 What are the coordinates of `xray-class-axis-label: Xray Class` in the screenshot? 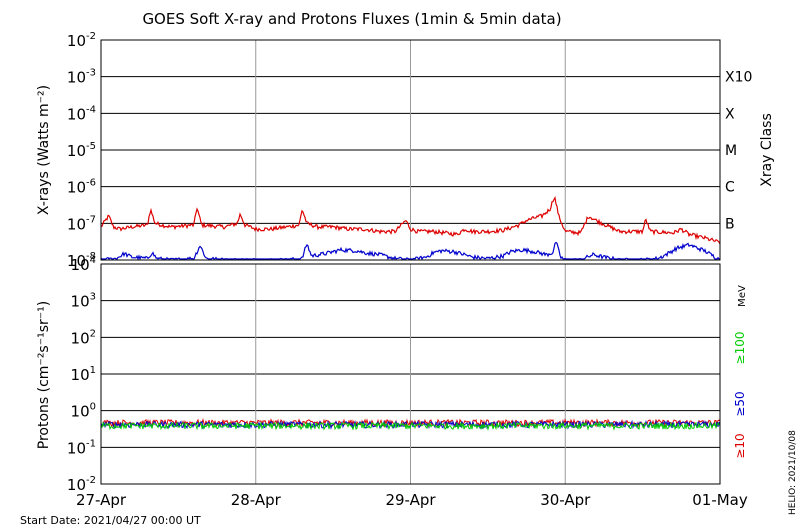 It's located at (767, 150).